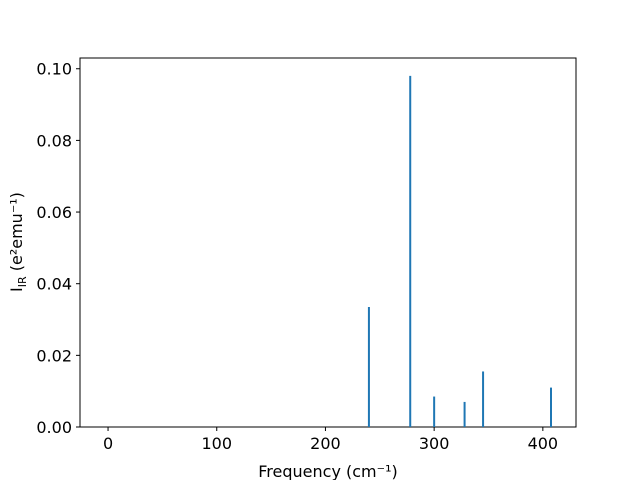  What do you see at coordinates (54, 140) in the screenshot?
I see `y-tick-label: 0.08` at bounding box center [54, 140].